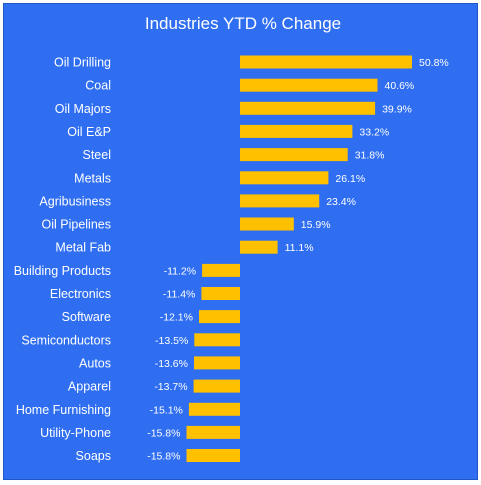  Describe the element at coordinates (76, 225) in the screenshot. I see `category-label: Oil Pipelines` at that location.